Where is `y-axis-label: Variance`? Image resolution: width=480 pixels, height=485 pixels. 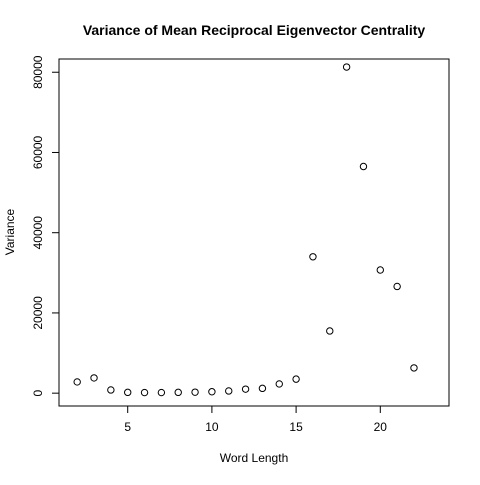 y-axis-label: Variance is located at coordinates (10, 231).